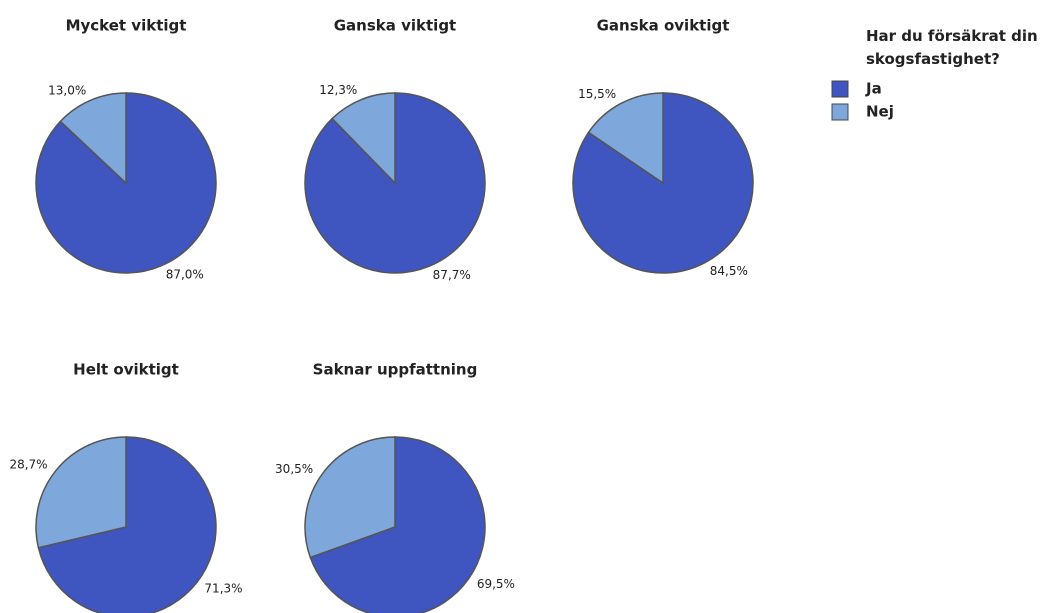 This screenshot has width=1043, height=613. I want to click on pie-title: Ganska oviktigt, so click(663, 26).